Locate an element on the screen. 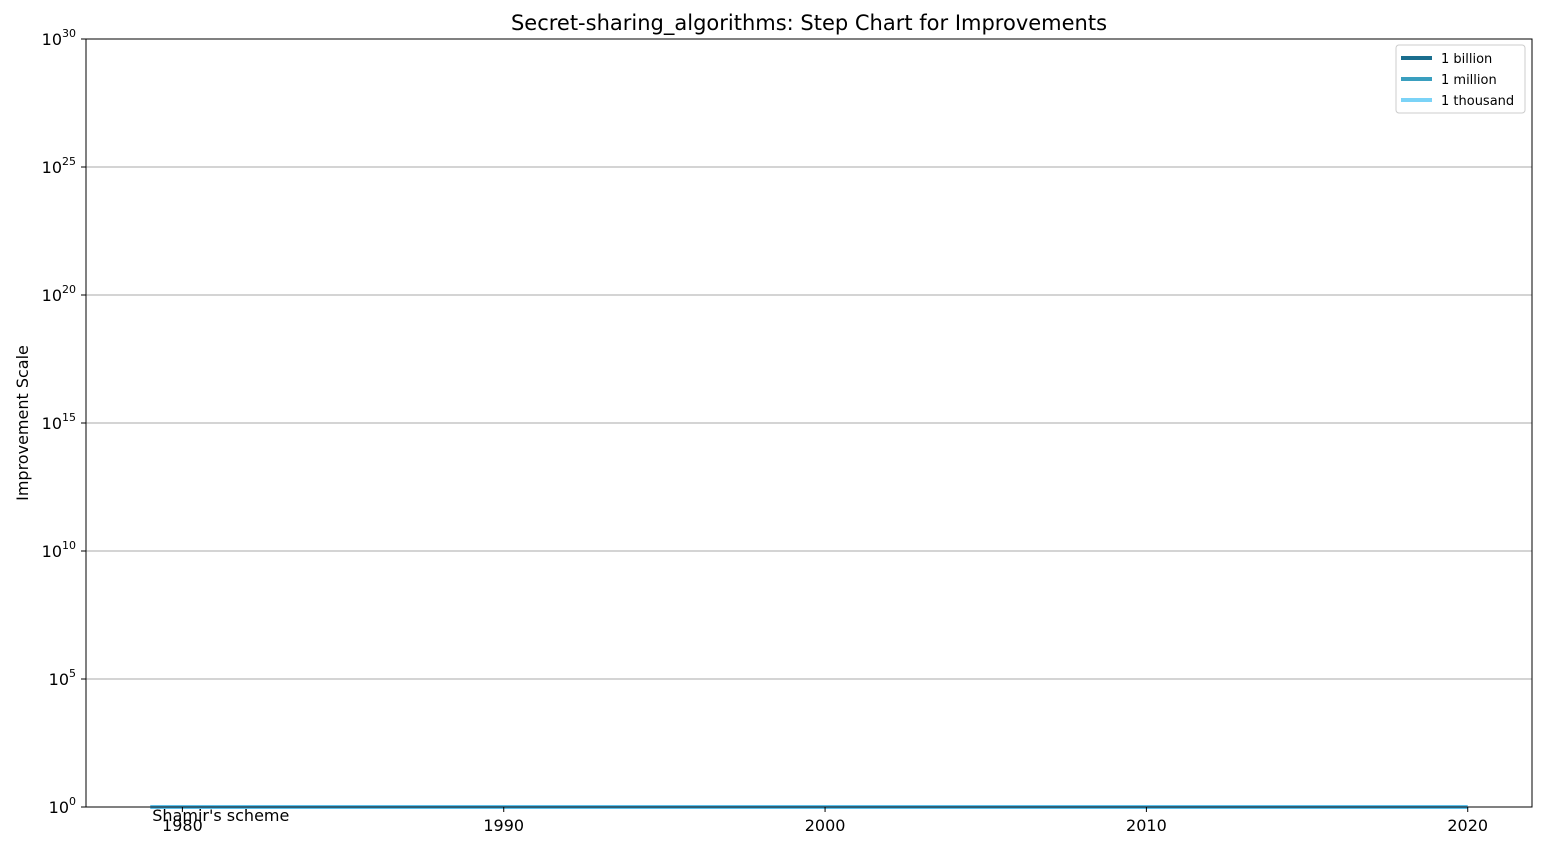 This screenshot has width=1550, height=850. legend-box is located at coordinates (1460, 79).